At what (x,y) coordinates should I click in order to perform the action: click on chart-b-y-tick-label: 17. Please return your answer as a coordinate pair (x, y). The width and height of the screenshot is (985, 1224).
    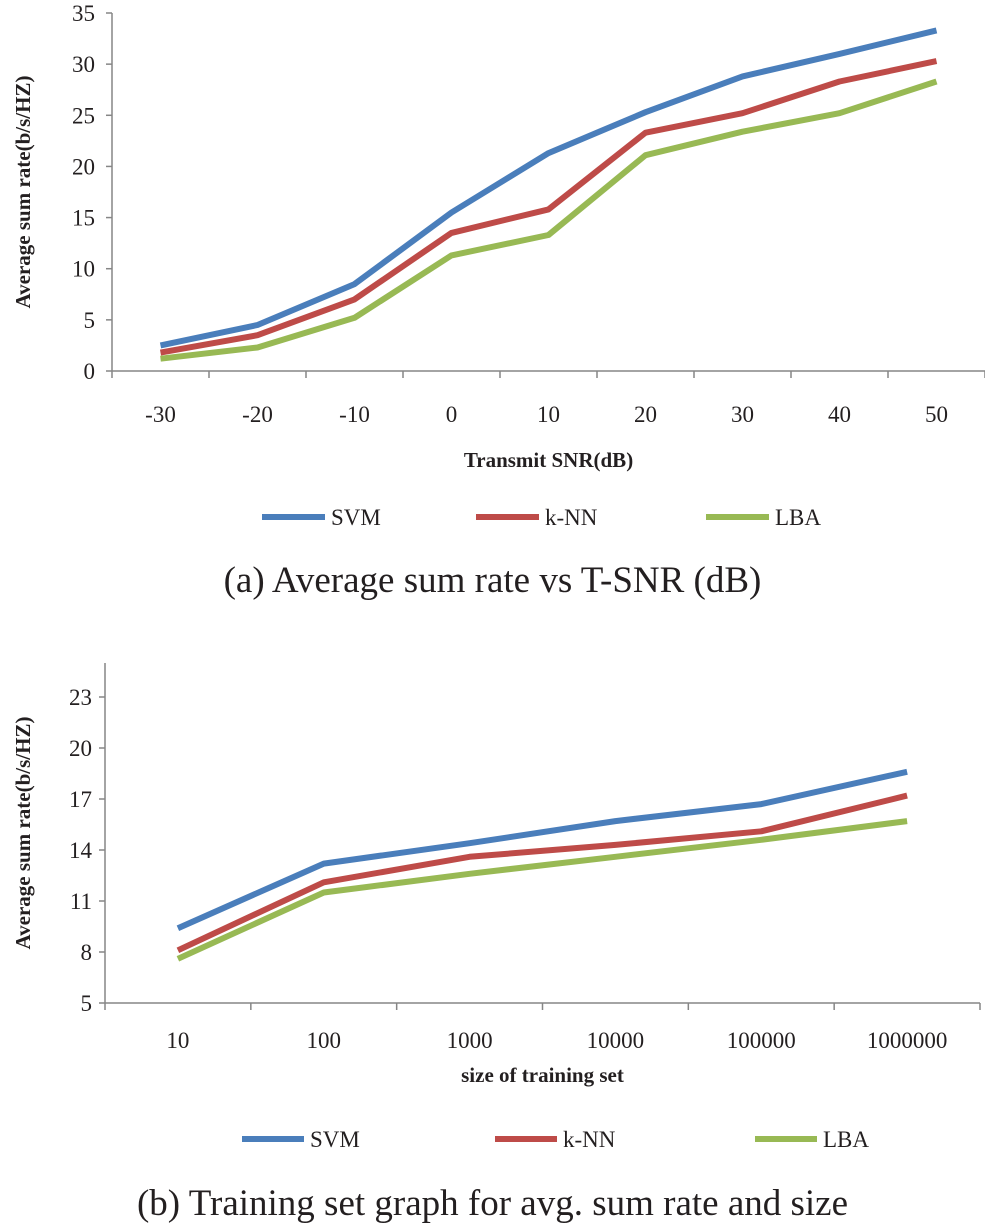
    Looking at the image, I should click on (80, 799).